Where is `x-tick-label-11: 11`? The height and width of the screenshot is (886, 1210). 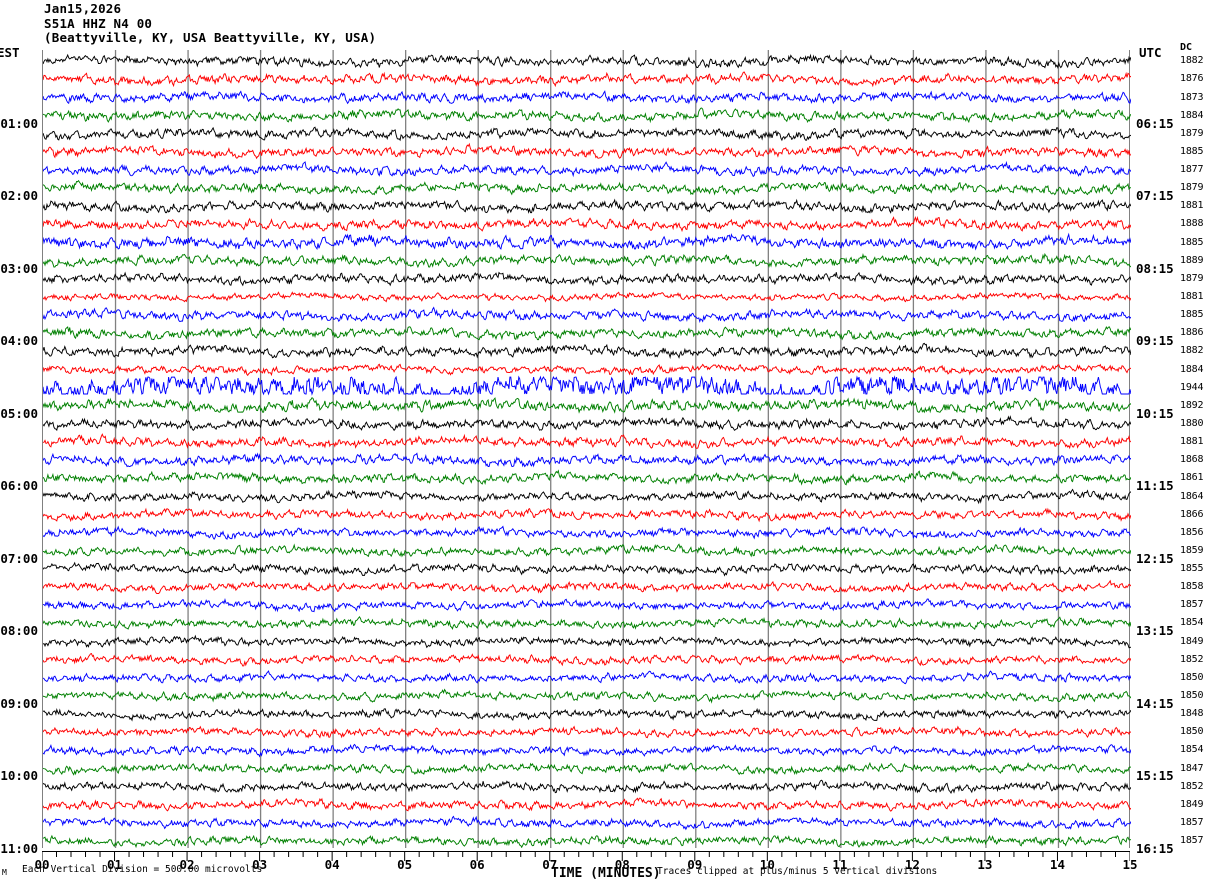 x-tick-label-11: 11 is located at coordinates (840, 864).